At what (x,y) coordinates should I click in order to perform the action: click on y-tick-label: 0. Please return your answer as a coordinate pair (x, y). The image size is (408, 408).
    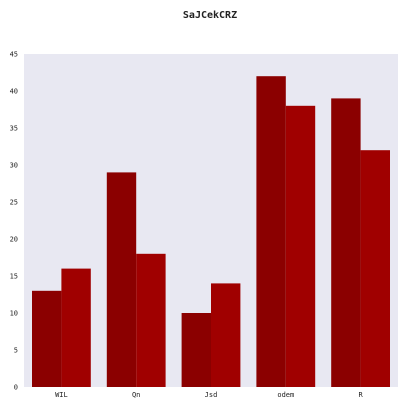
    Looking at the image, I should click on (16, 388).